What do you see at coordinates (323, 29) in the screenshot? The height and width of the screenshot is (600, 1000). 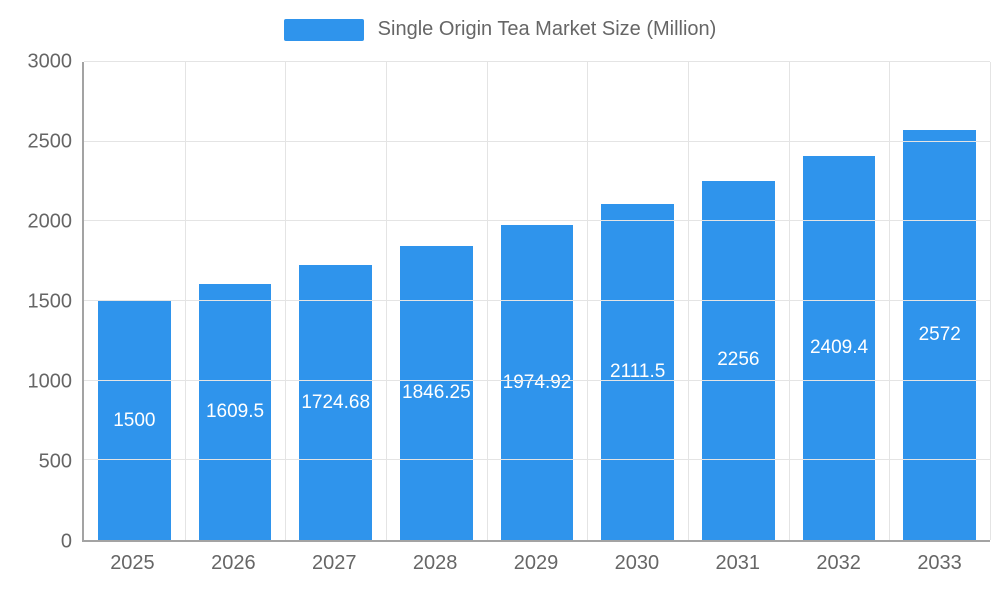 I see `legend-swatch` at bounding box center [323, 29].